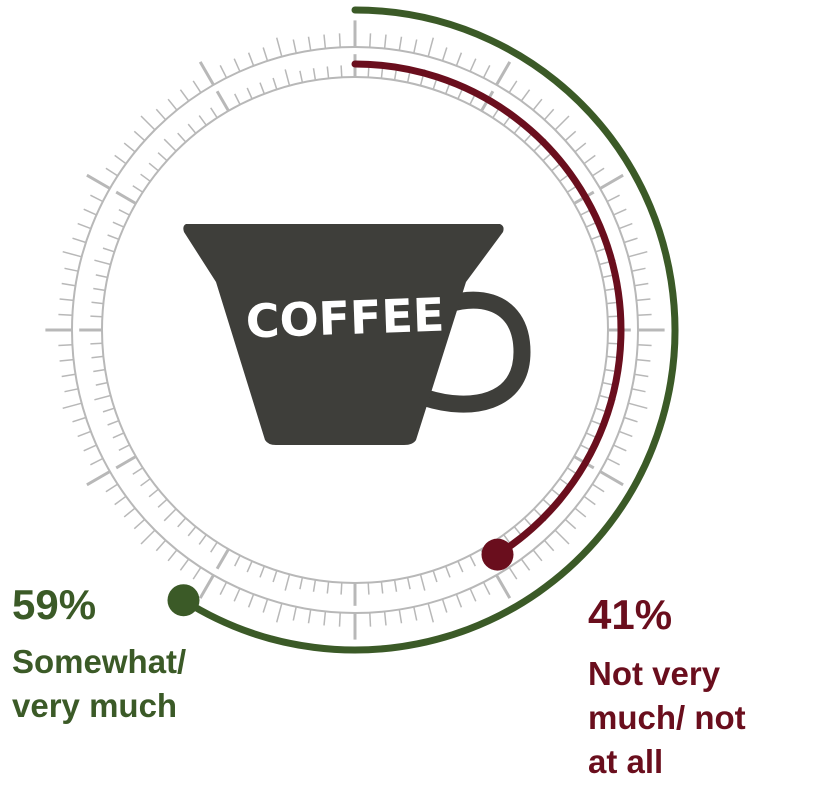  What do you see at coordinates (477, 352) in the screenshot?
I see `cup-handle` at bounding box center [477, 352].